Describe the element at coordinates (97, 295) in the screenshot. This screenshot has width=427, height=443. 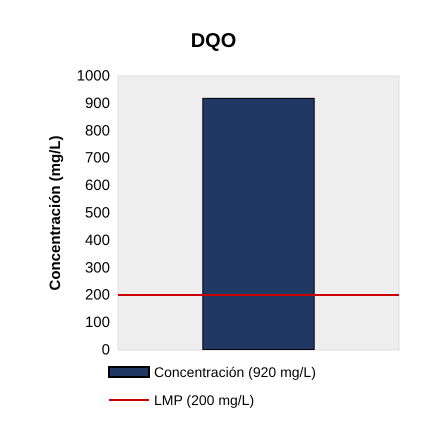
I see `y-tick-label: 200` at that location.